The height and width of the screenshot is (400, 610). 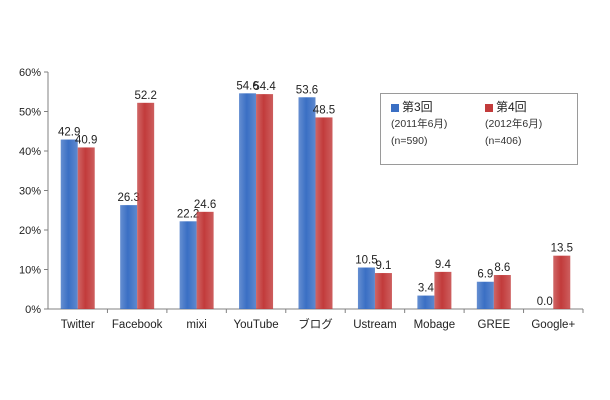 What do you see at coordinates (145, 96) in the screenshot?
I see `data-label: 52.2` at bounding box center [145, 96].